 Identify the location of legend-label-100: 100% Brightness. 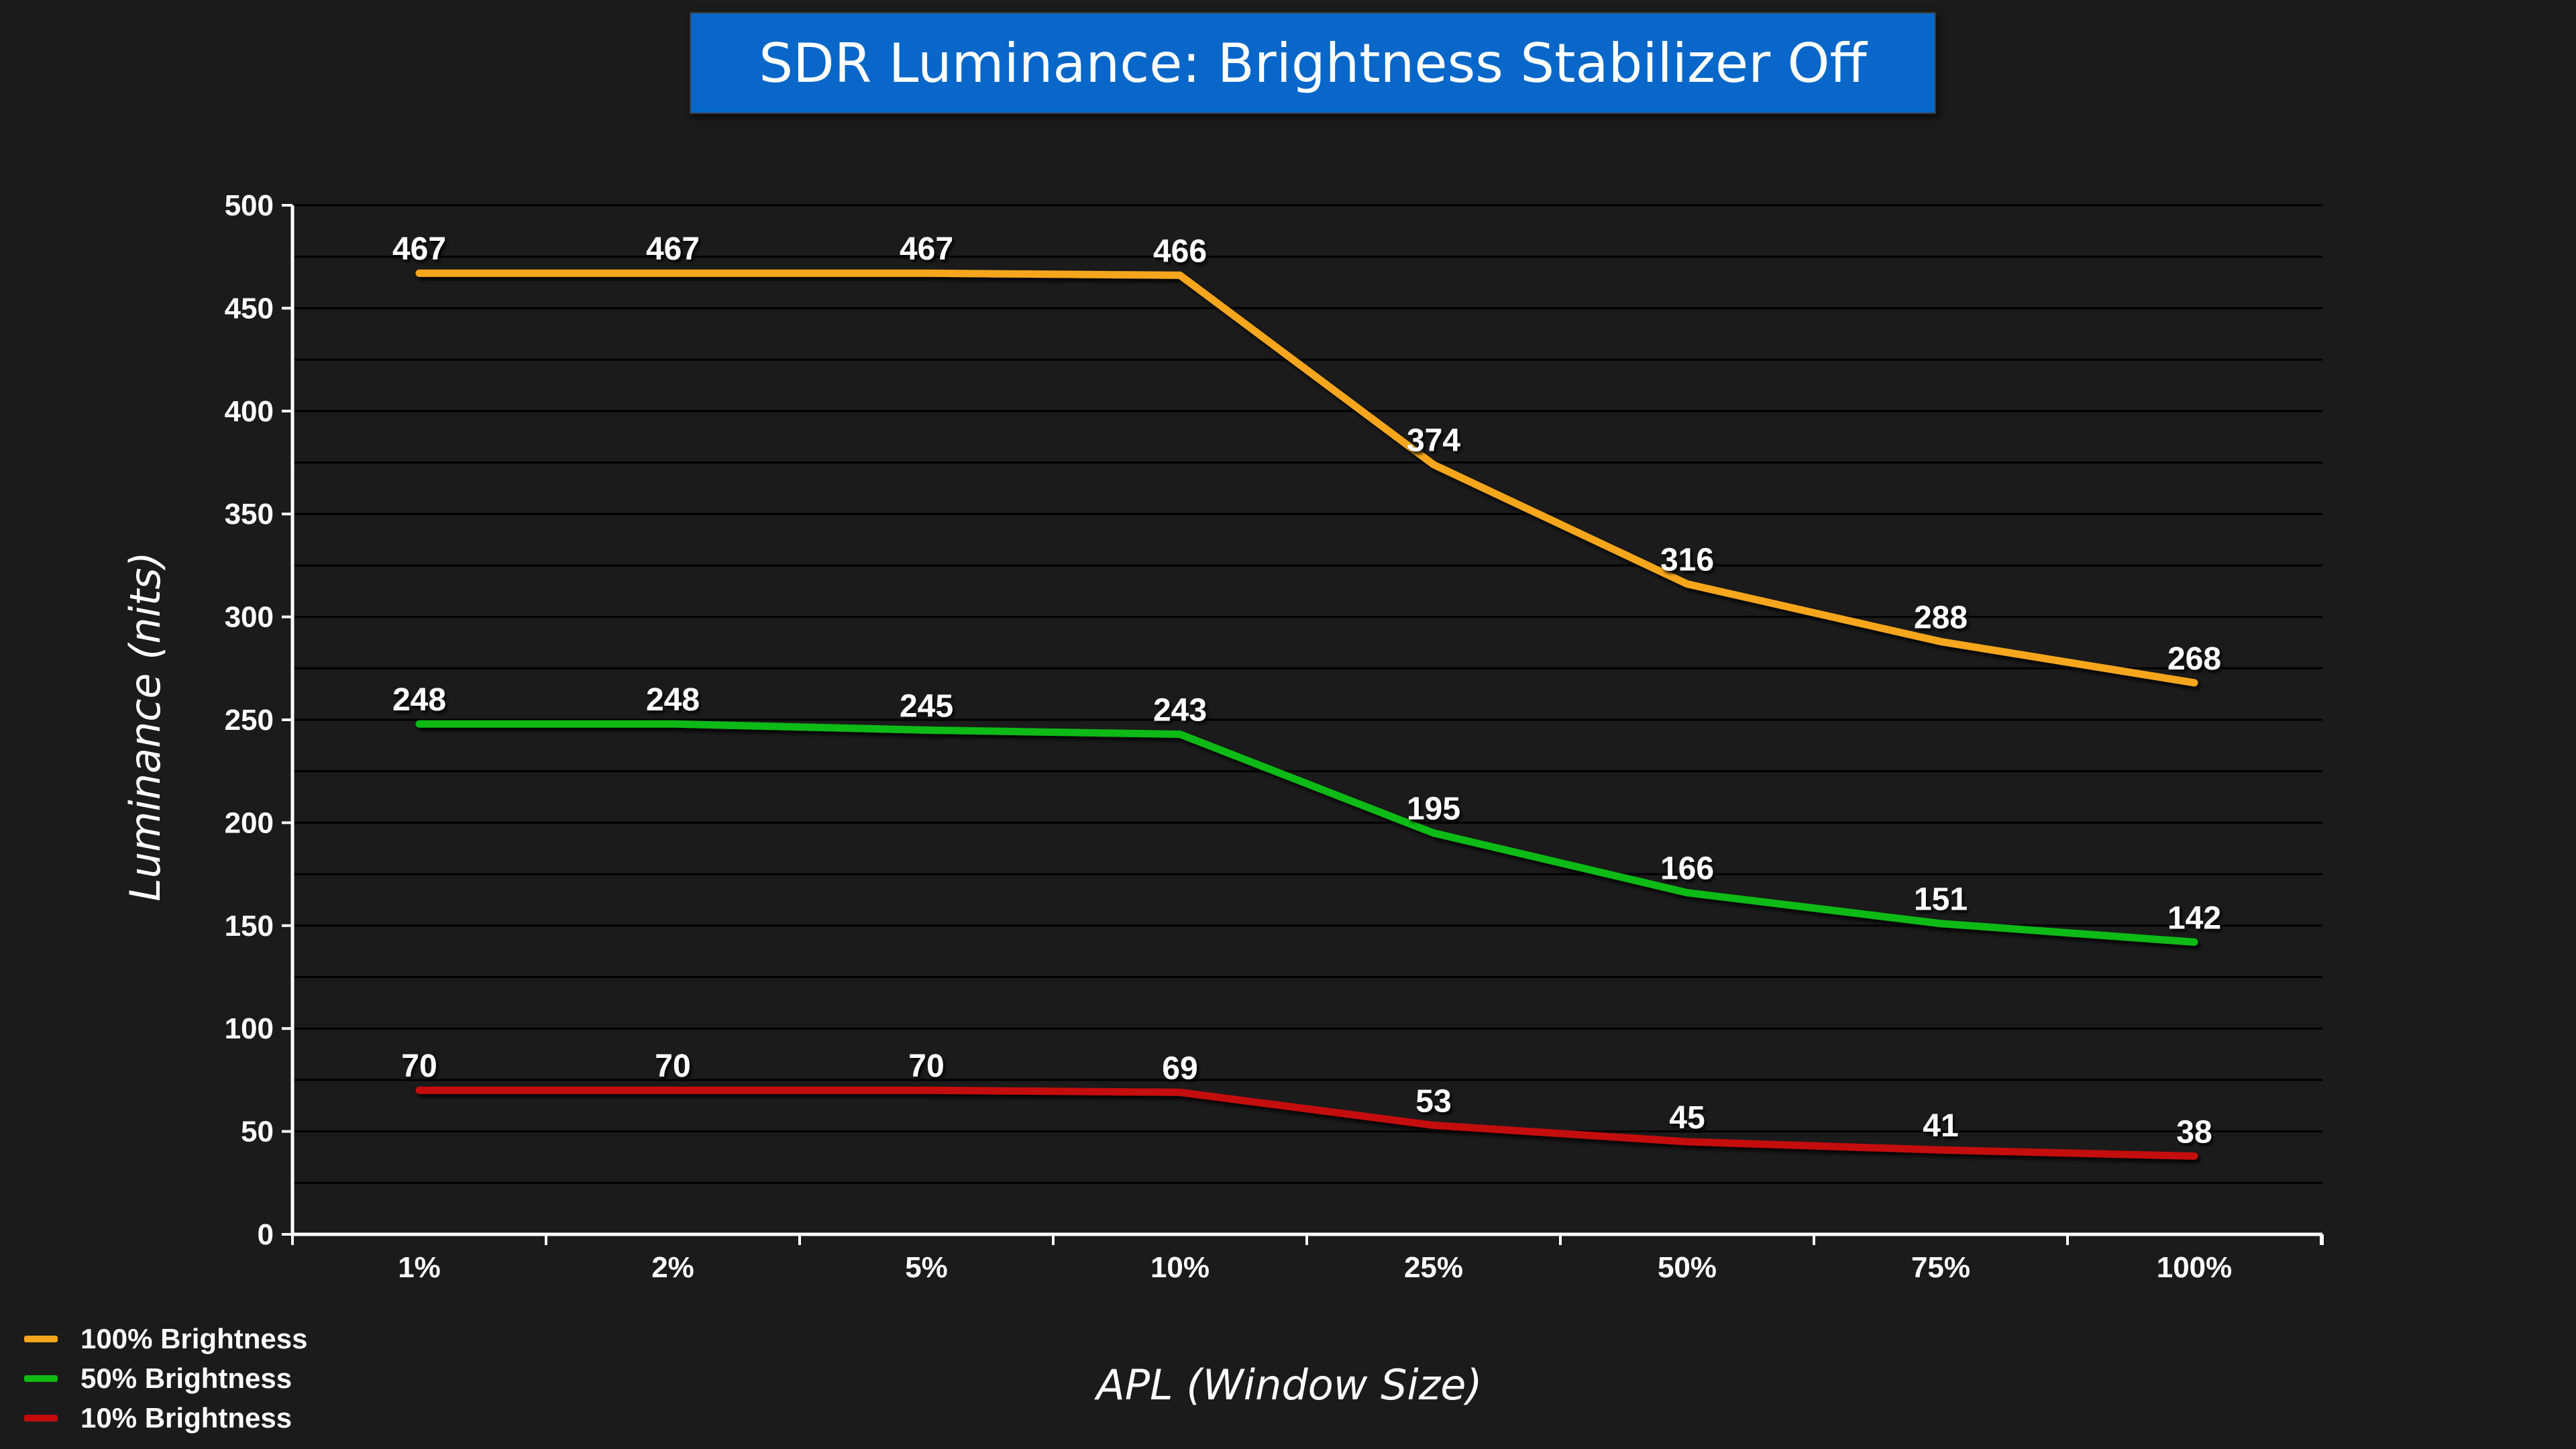
(194, 1338).